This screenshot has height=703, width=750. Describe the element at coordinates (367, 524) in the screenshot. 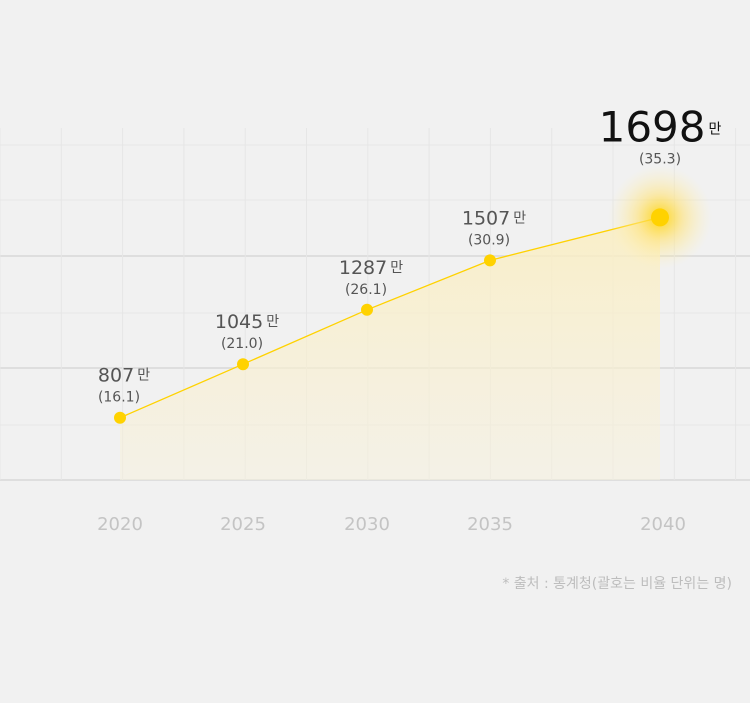

I see `x-tick-label: 2030` at that location.